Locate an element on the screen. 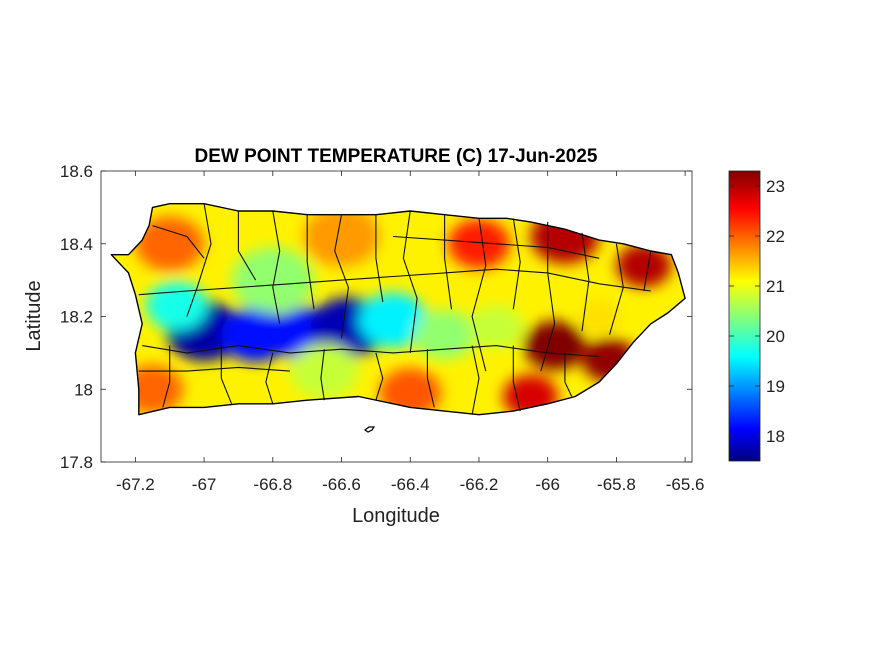 This screenshot has height=656, width=875. x-tick-label: -66.2 is located at coordinates (479, 484).